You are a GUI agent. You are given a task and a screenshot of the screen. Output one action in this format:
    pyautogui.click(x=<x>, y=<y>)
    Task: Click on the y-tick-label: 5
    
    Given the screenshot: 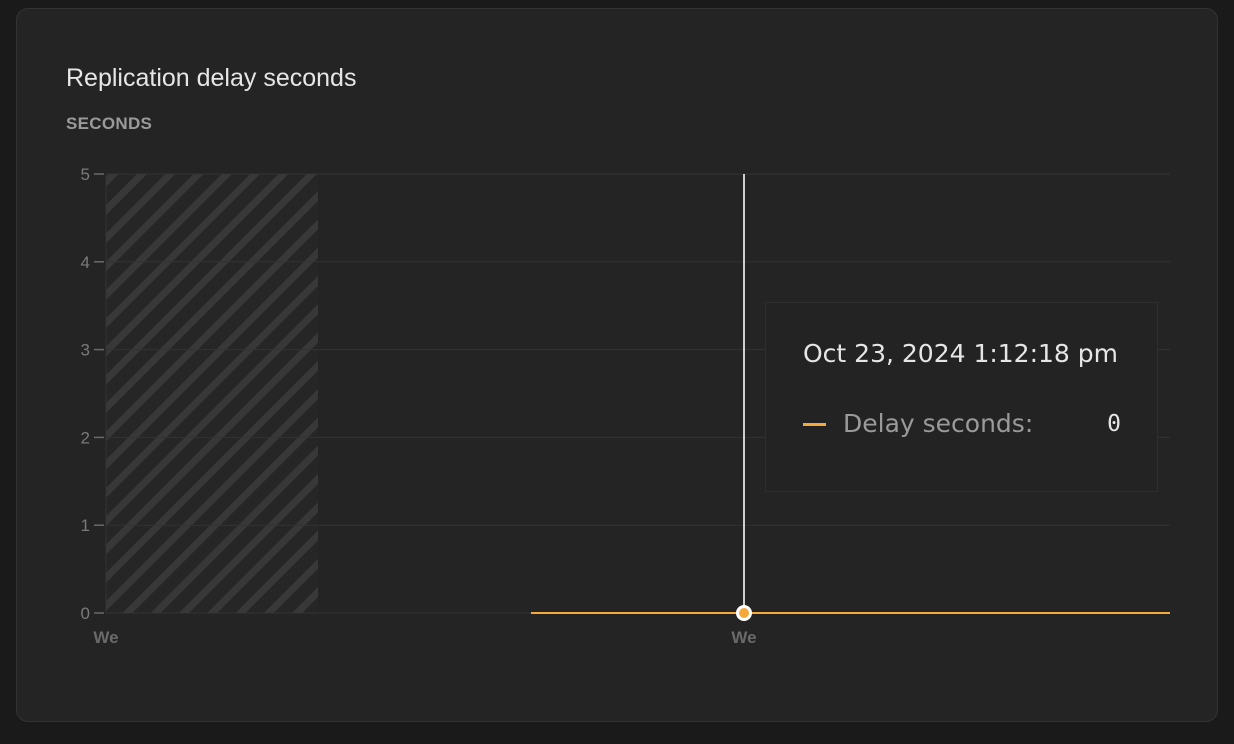 What is the action you would take?
    pyautogui.click(x=85, y=174)
    